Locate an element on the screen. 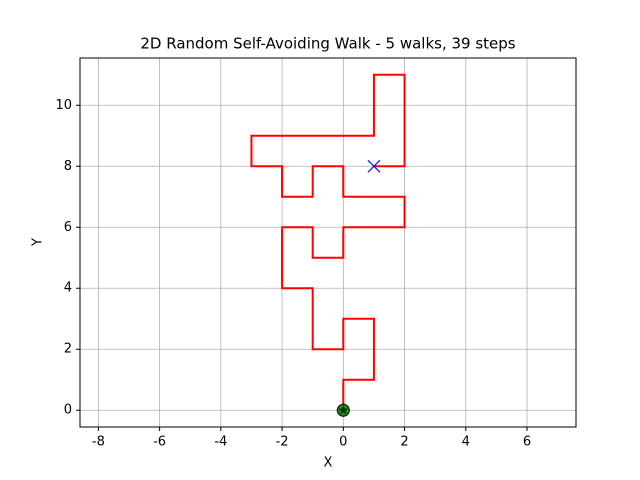 This screenshot has height=480, width=640. y-tick-label: 0 is located at coordinates (68, 410).